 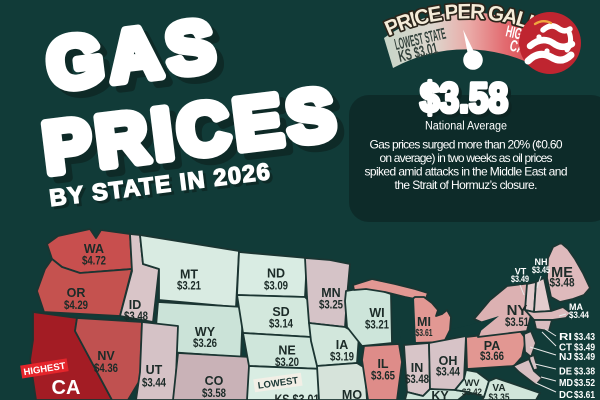 I want to click on svg-text: VA, so click(x=498, y=388).